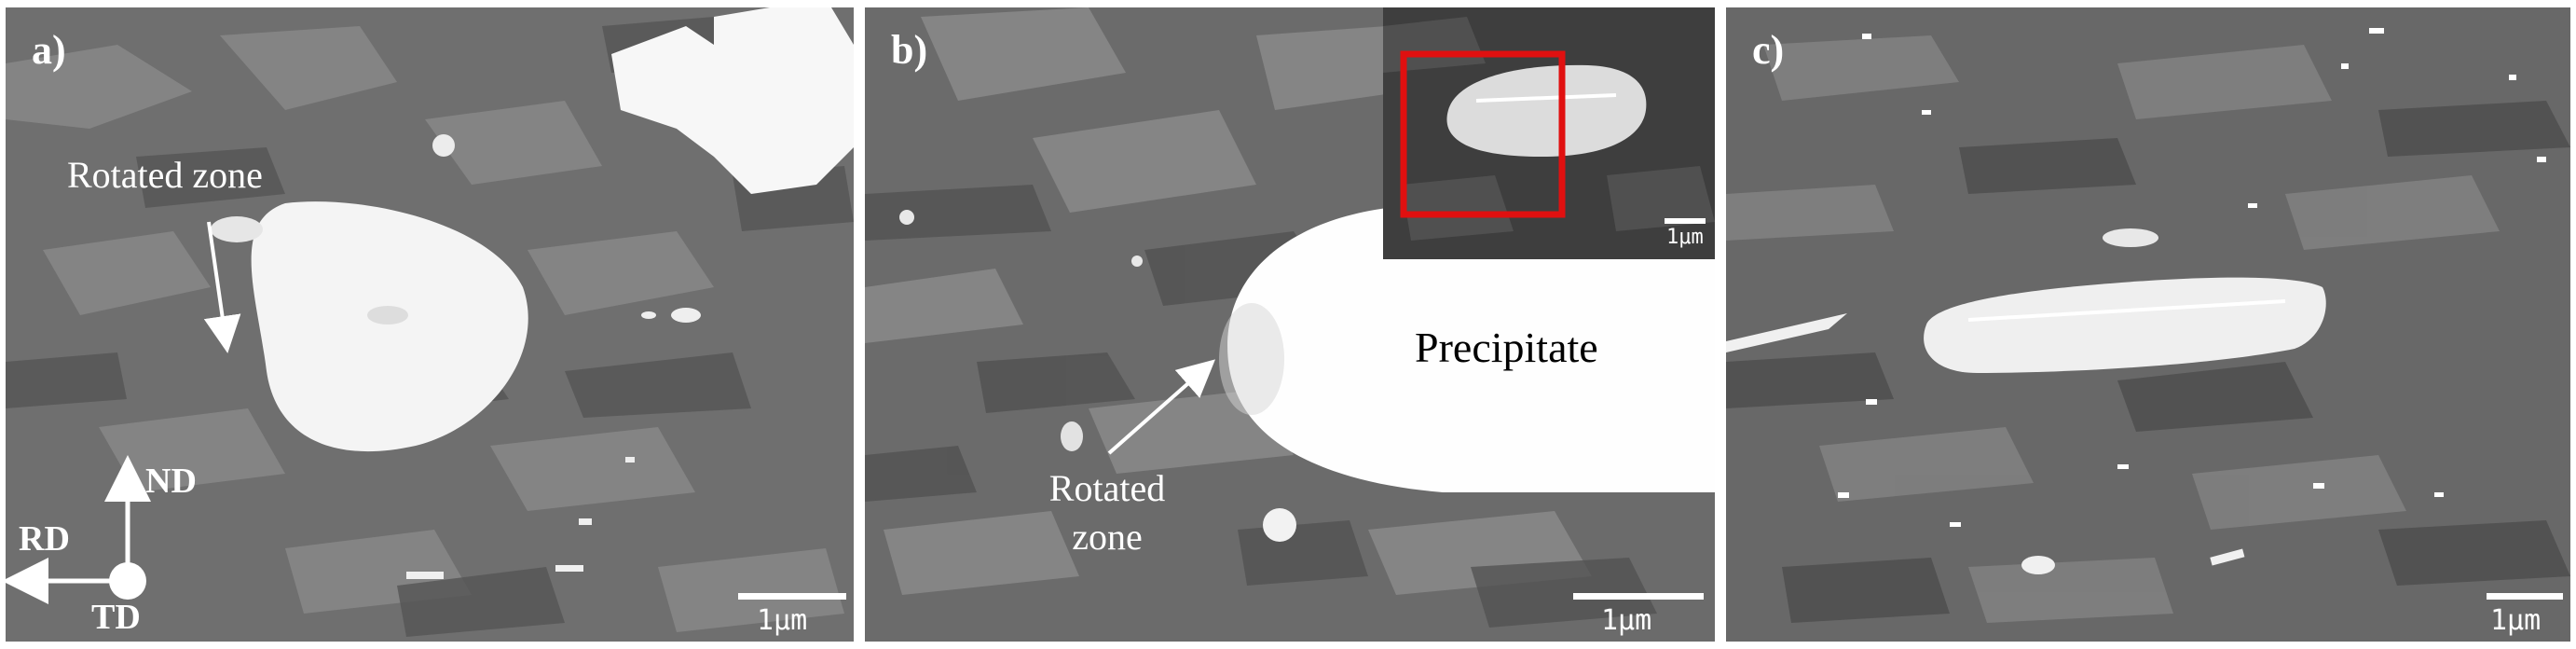 The height and width of the screenshot is (649, 2576). Describe the element at coordinates (1107, 488) in the screenshot. I see `rotated-zone-line1: Rotated` at that location.